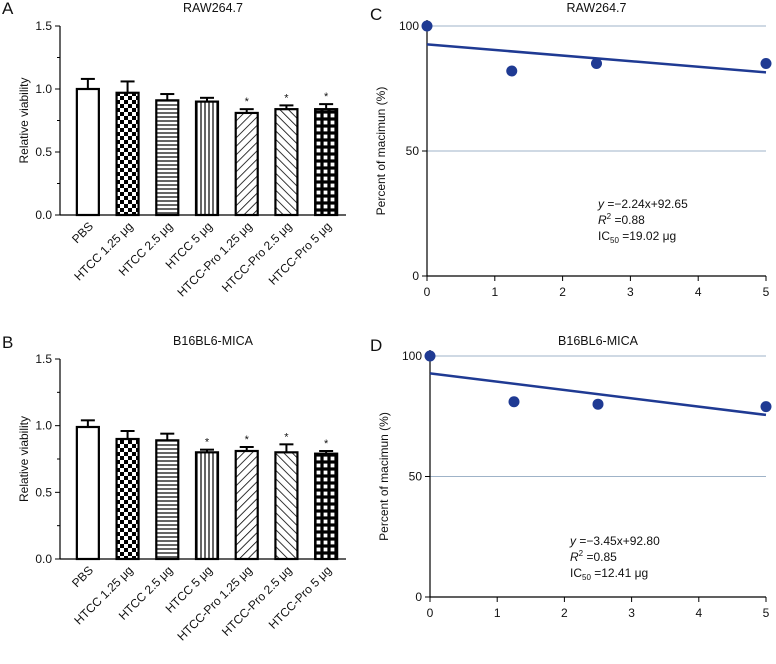  What do you see at coordinates (646, 204) in the screenshot?
I see `equation-value: =−2.24x+92.65` at bounding box center [646, 204].